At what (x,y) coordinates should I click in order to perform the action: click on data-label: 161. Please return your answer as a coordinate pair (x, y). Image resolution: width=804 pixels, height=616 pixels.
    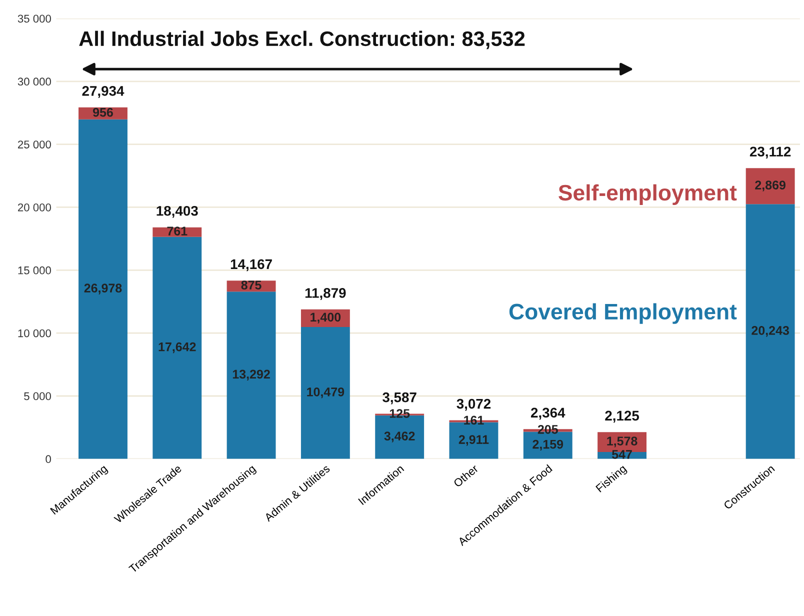
    Looking at the image, I should click on (474, 420).